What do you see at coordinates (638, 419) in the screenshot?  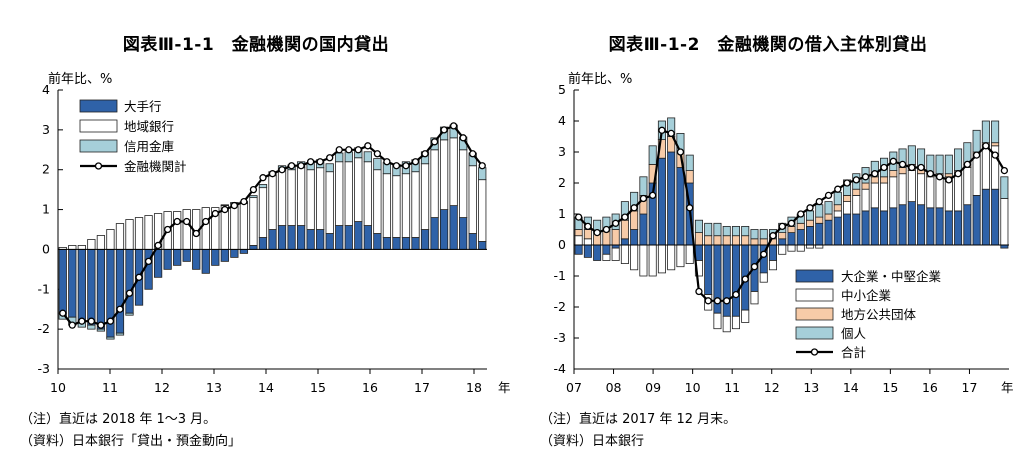 I see `chart-note: （注）直近は 2017 年 12 月末。` at bounding box center [638, 419].